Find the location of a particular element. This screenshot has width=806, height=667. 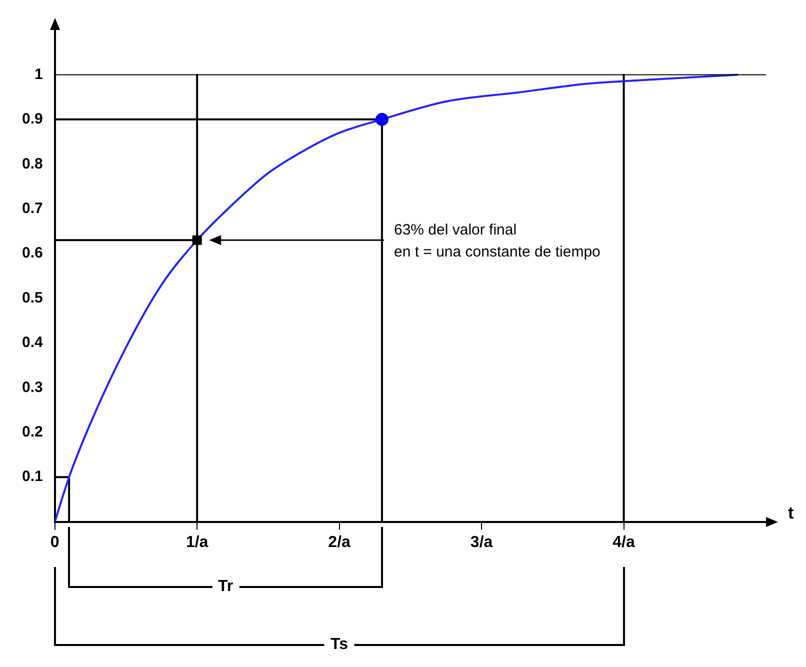

annotation: 63% del valor final en t = una constante de tiempo is located at coordinates (497, 240).